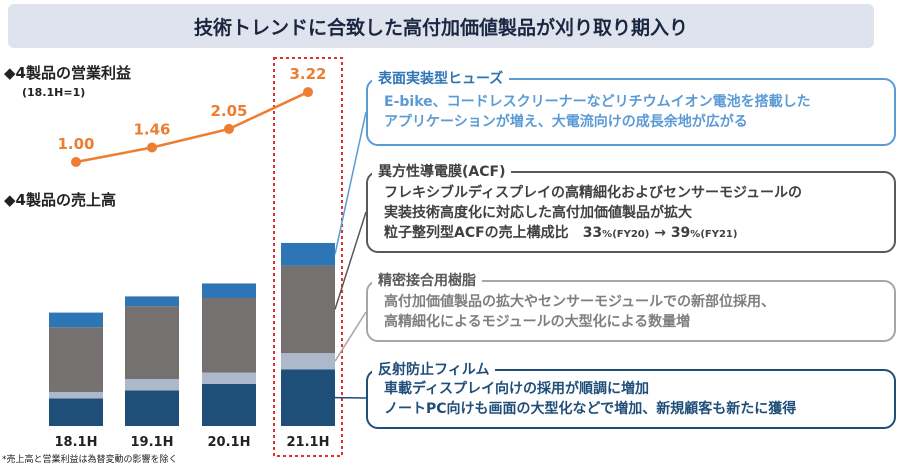  Describe the element at coordinates (597, 102) in the screenshot. I see `callout-fuse-line-1: E-bike、コードレスクリーナーなどリチウムイオン電池を搭載した` at that location.